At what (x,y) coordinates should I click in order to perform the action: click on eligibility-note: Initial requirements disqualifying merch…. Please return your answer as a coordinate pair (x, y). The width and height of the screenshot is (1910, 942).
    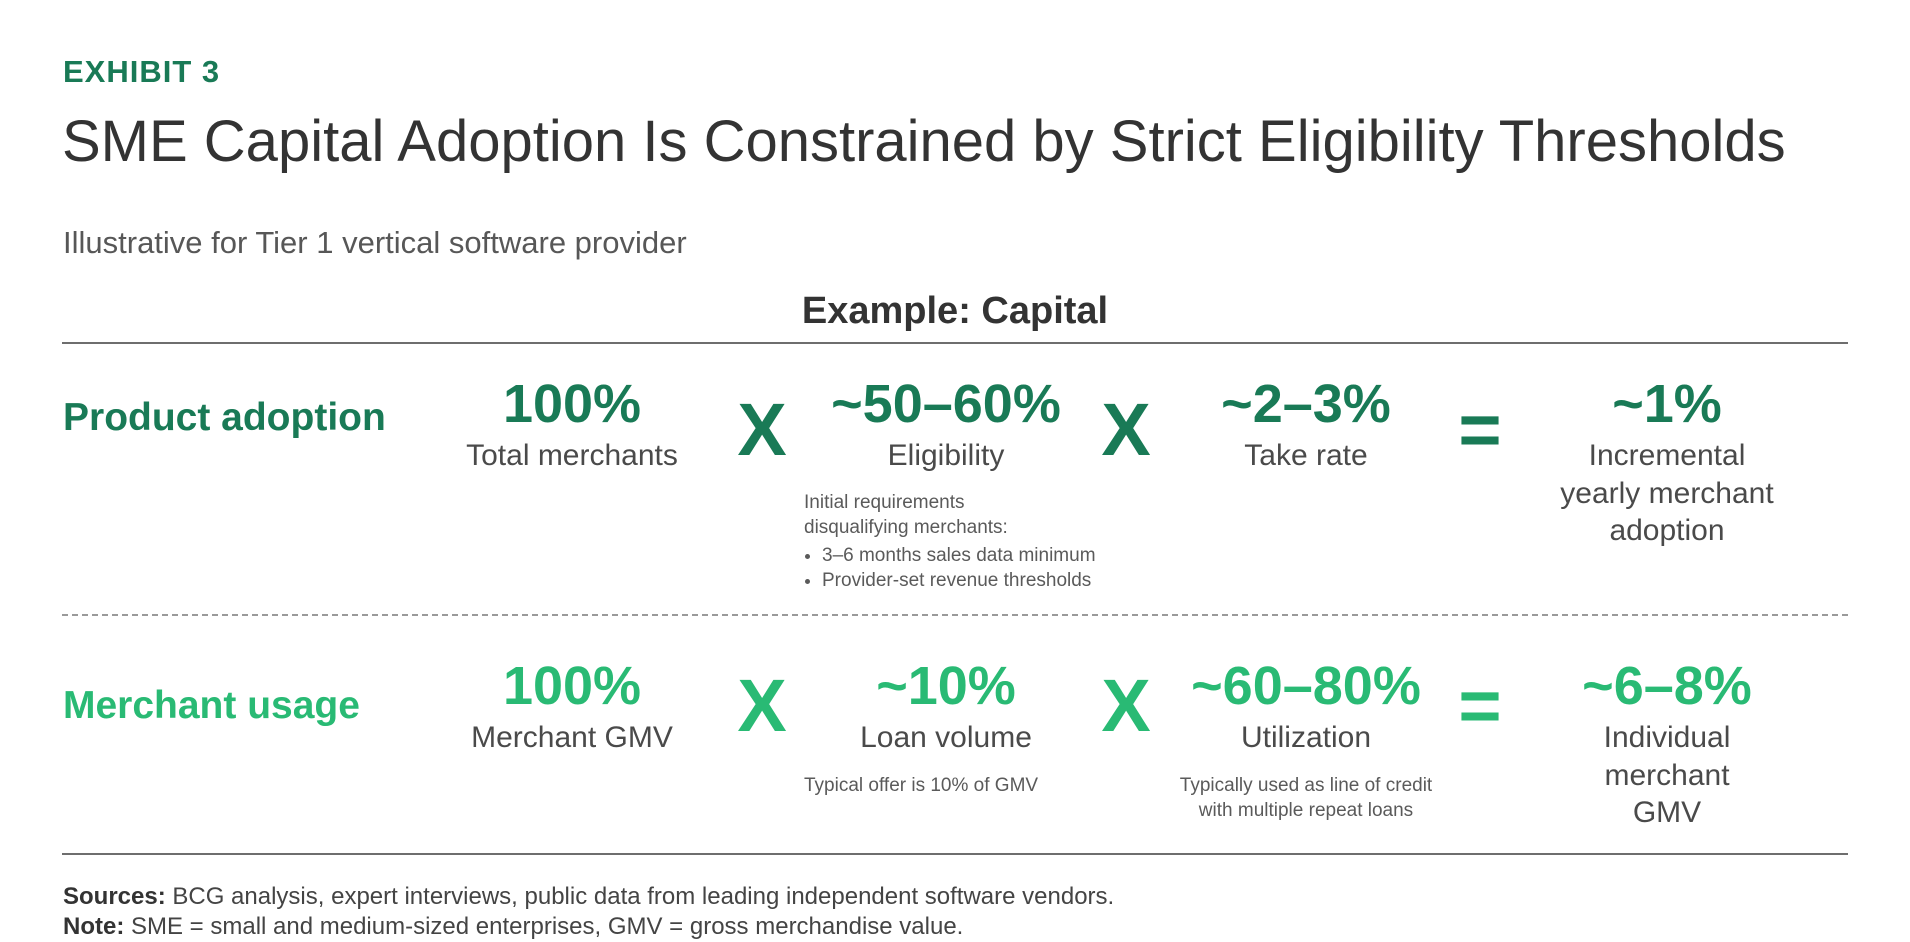
    Looking at the image, I should click on (969, 541).